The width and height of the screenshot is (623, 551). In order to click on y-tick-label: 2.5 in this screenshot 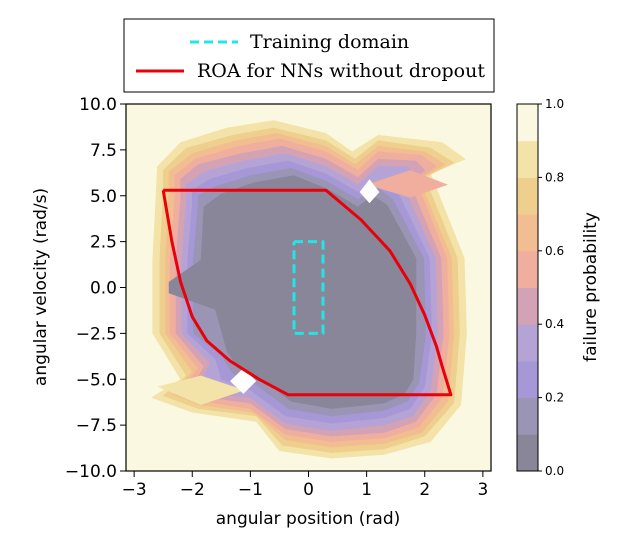, I will do `click(103, 243)`.